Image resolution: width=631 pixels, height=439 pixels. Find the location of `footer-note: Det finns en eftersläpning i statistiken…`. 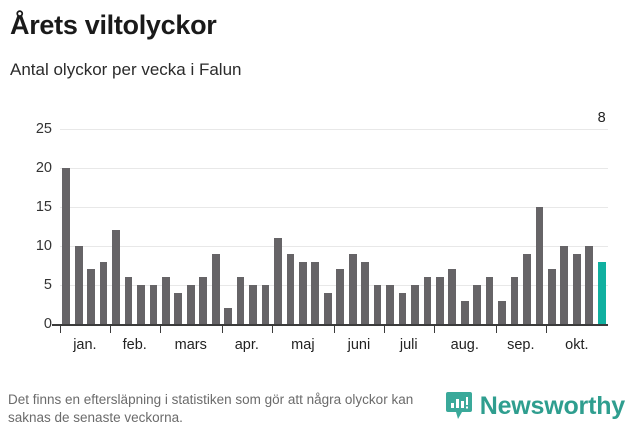

footer-note: Det finns en eftersläpning i statistiken… is located at coordinates (211, 408).